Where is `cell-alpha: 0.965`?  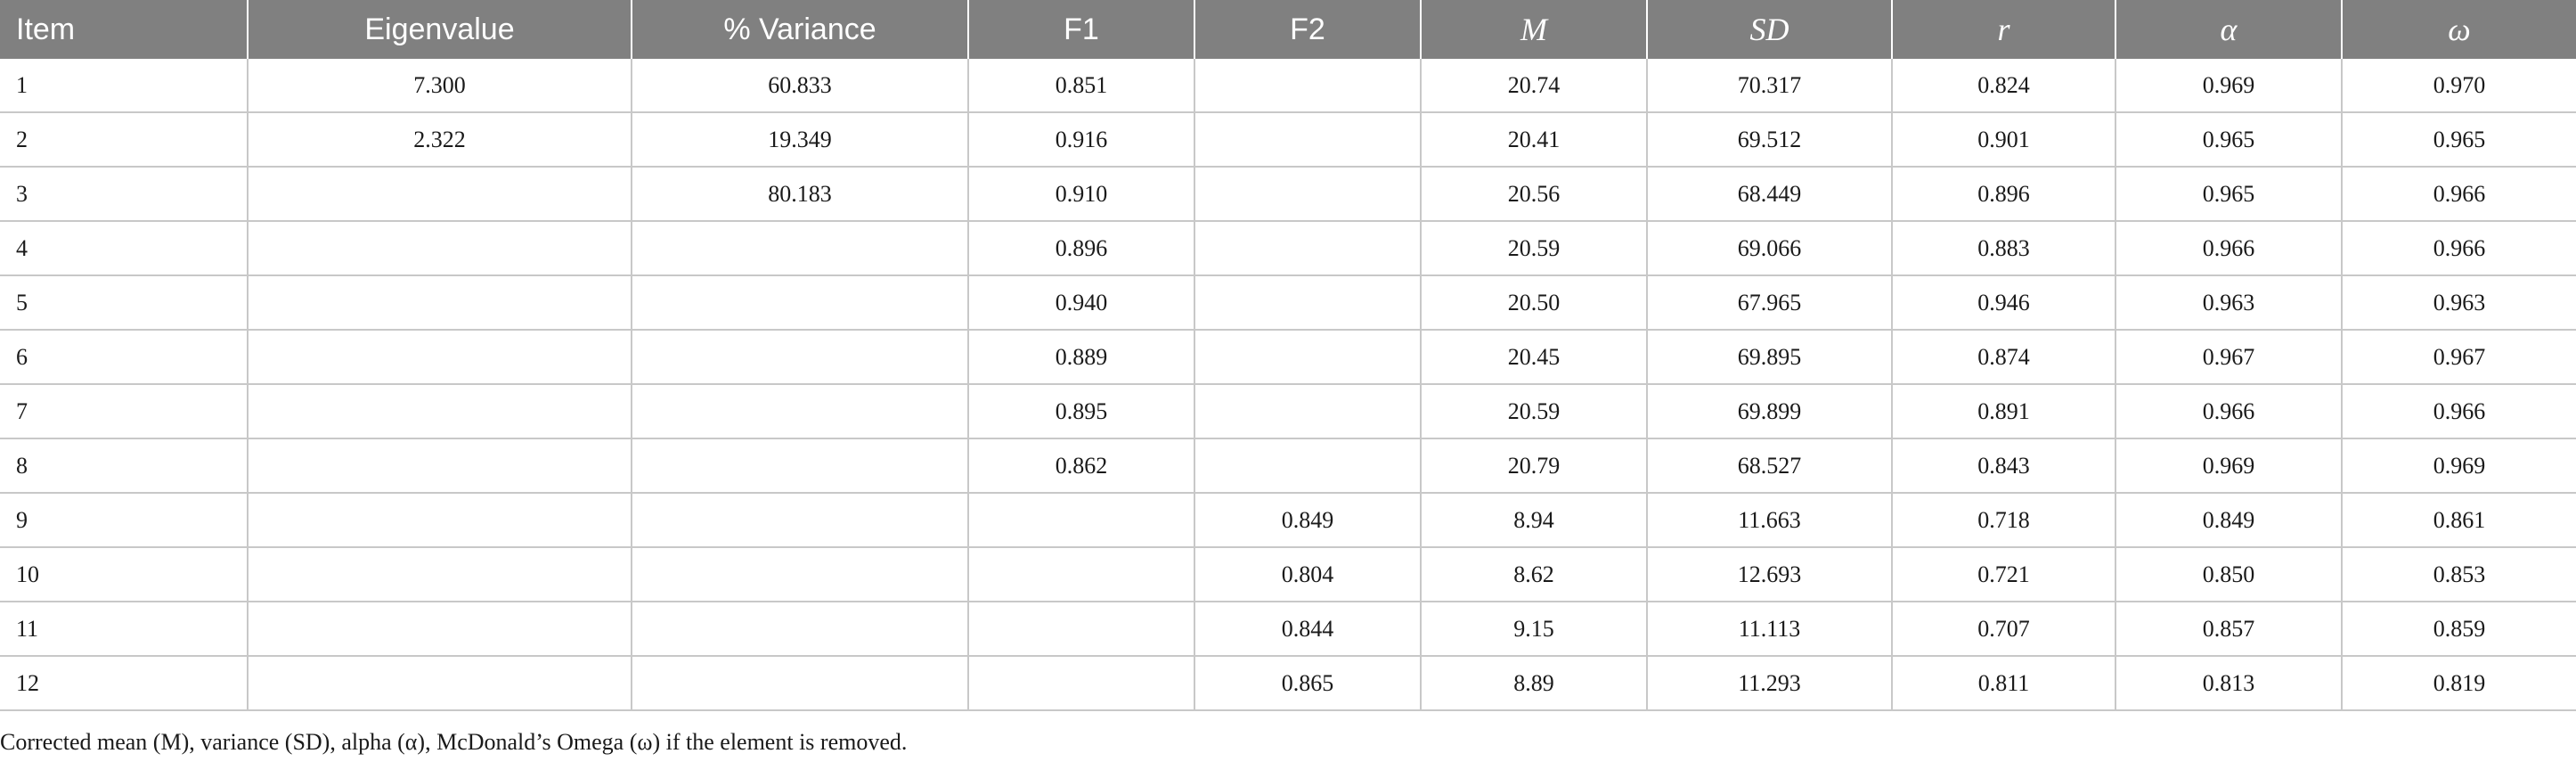
cell-alpha: 0.965 is located at coordinates (2229, 140).